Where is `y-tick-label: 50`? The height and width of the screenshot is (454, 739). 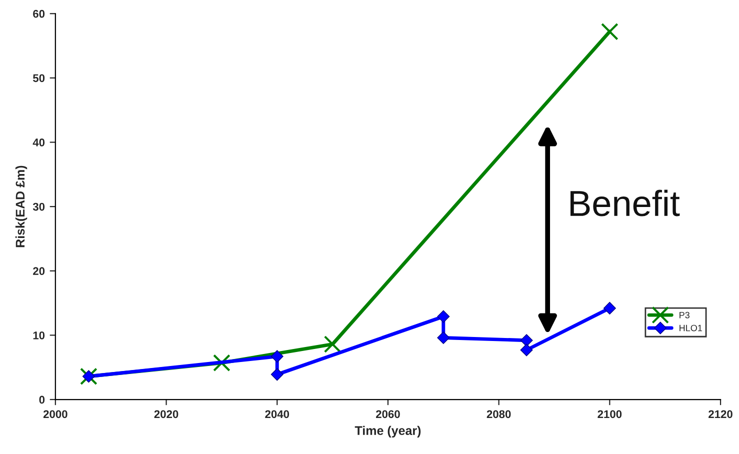 y-tick-label: 50 is located at coordinates (38, 78).